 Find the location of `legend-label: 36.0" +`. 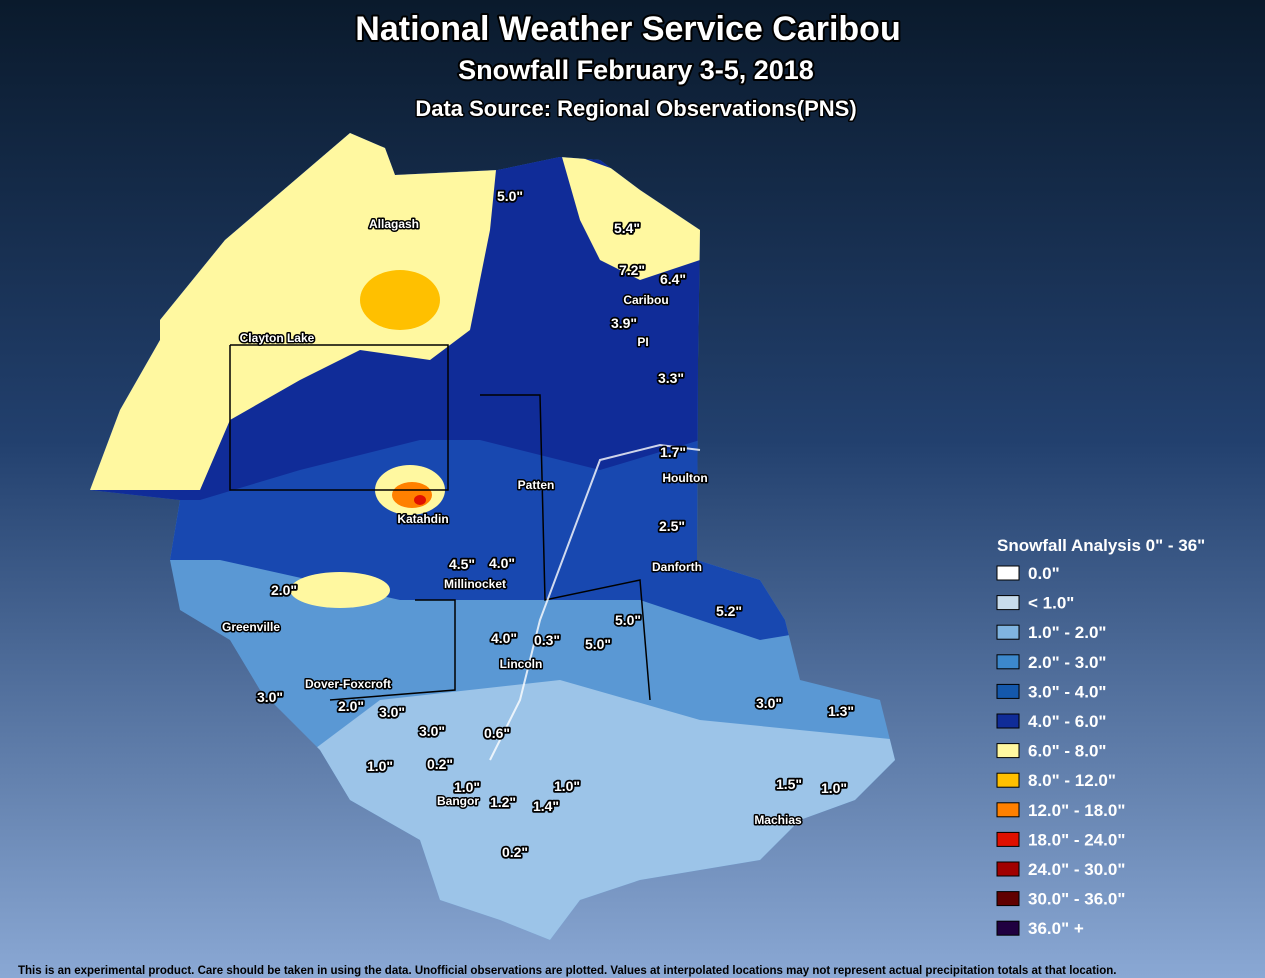

legend-label: 36.0" + is located at coordinates (1056, 928).